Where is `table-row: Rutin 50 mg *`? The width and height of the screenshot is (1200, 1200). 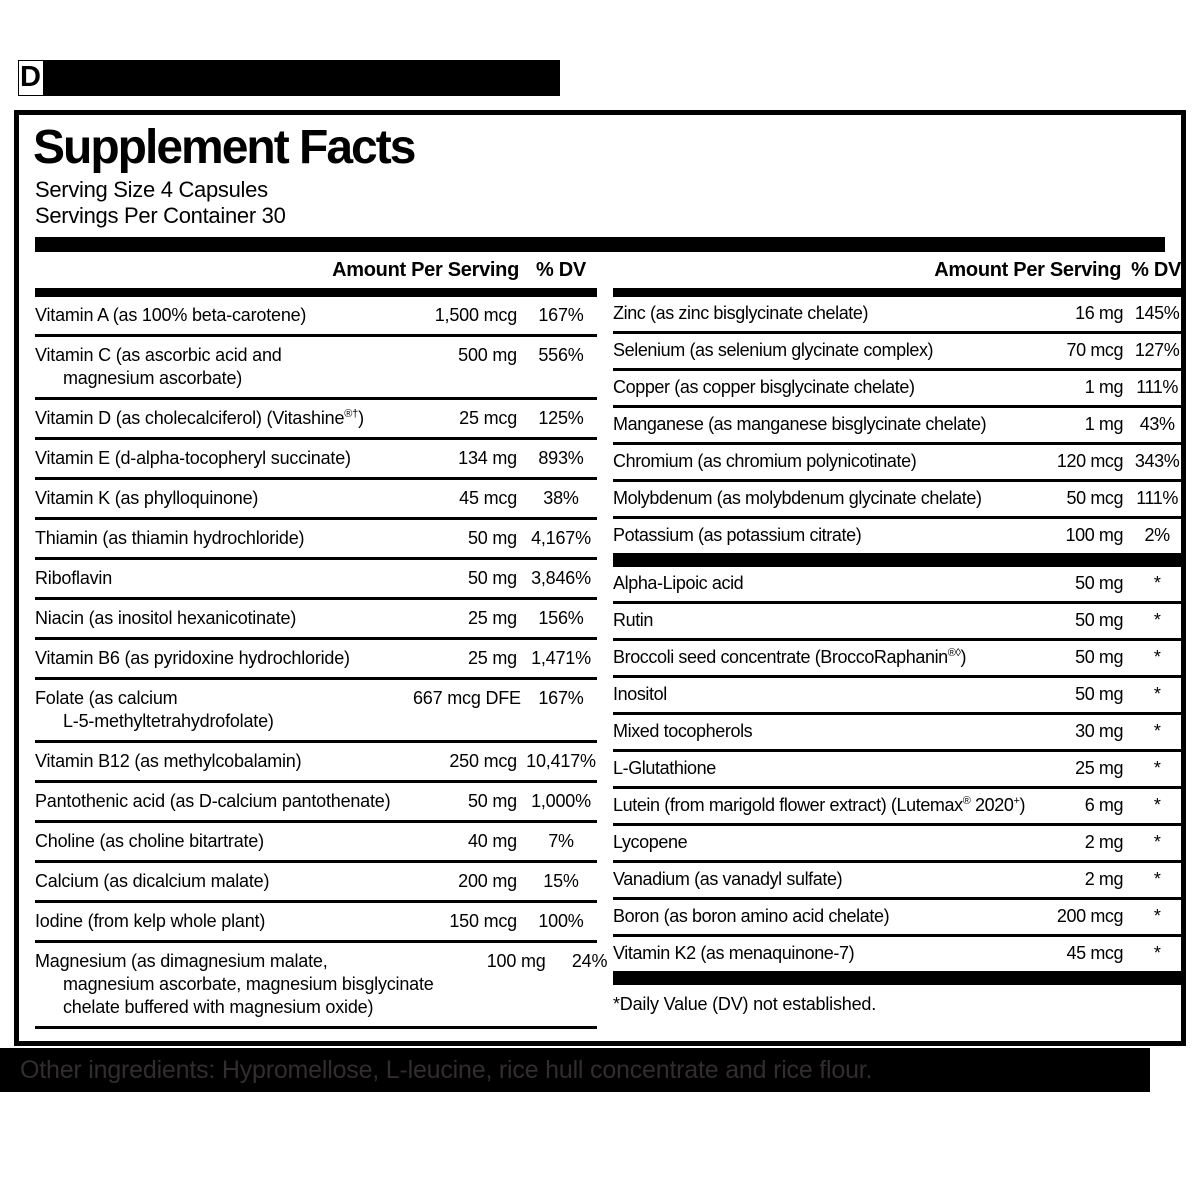 table-row: Rutin 50 mg * is located at coordinates (899, 622).